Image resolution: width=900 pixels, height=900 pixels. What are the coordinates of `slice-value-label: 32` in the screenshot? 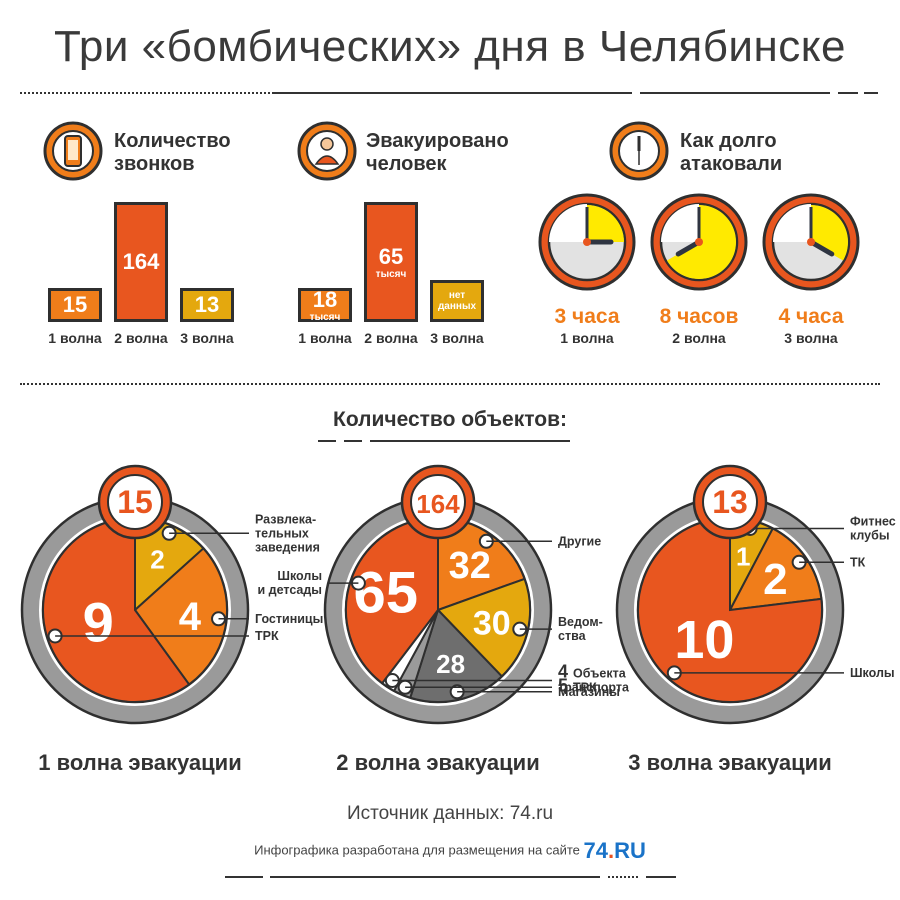 It's located at (470, 566).